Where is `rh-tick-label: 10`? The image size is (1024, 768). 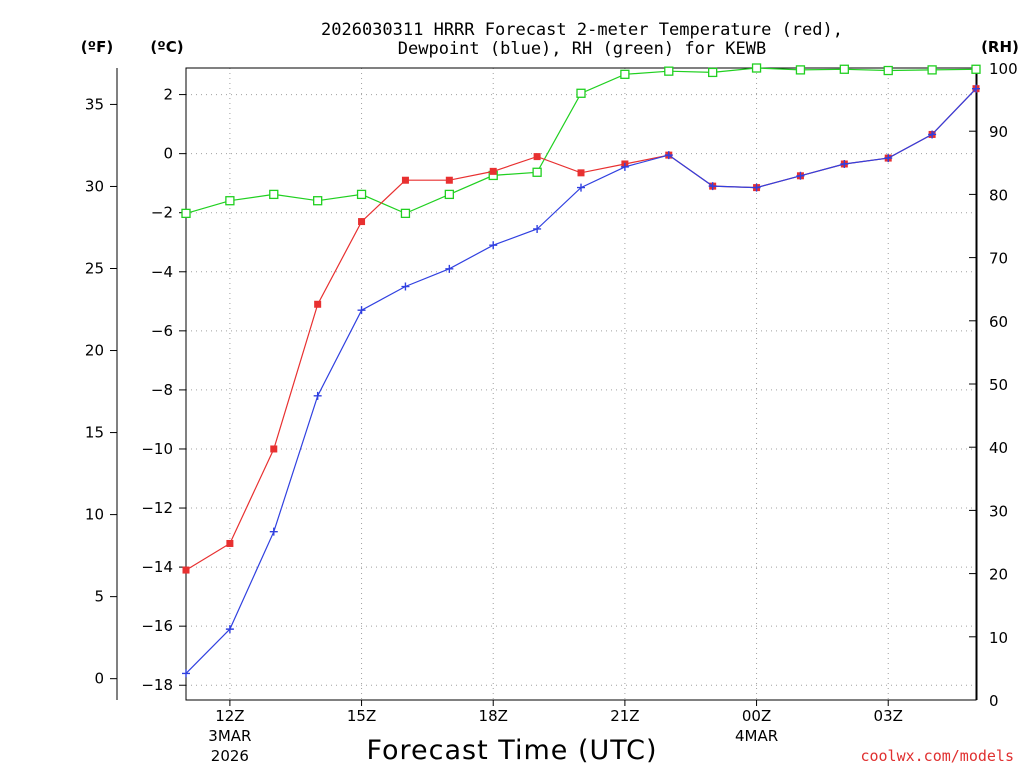
rh-tick-label: 10 is located at coordinates (998, 638).